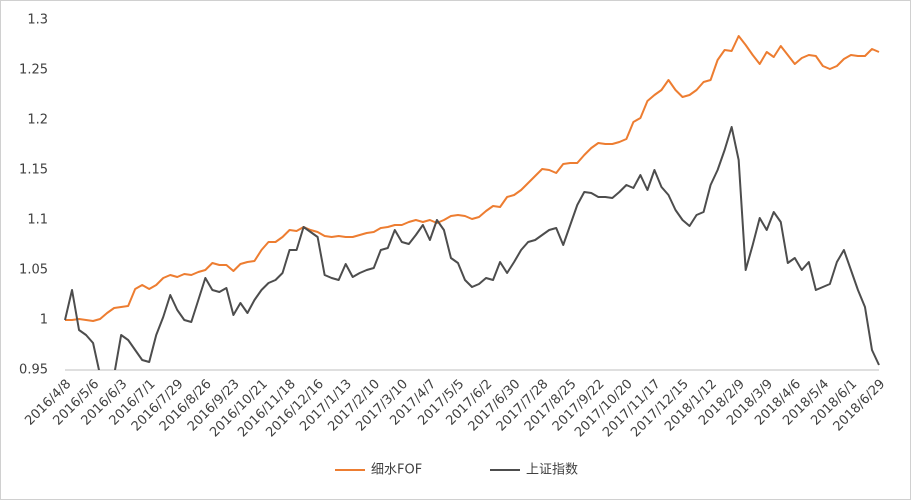 This screenshot has width=911, height=500. I want to click on legend-label: 细水FOF, so click(396, 470).